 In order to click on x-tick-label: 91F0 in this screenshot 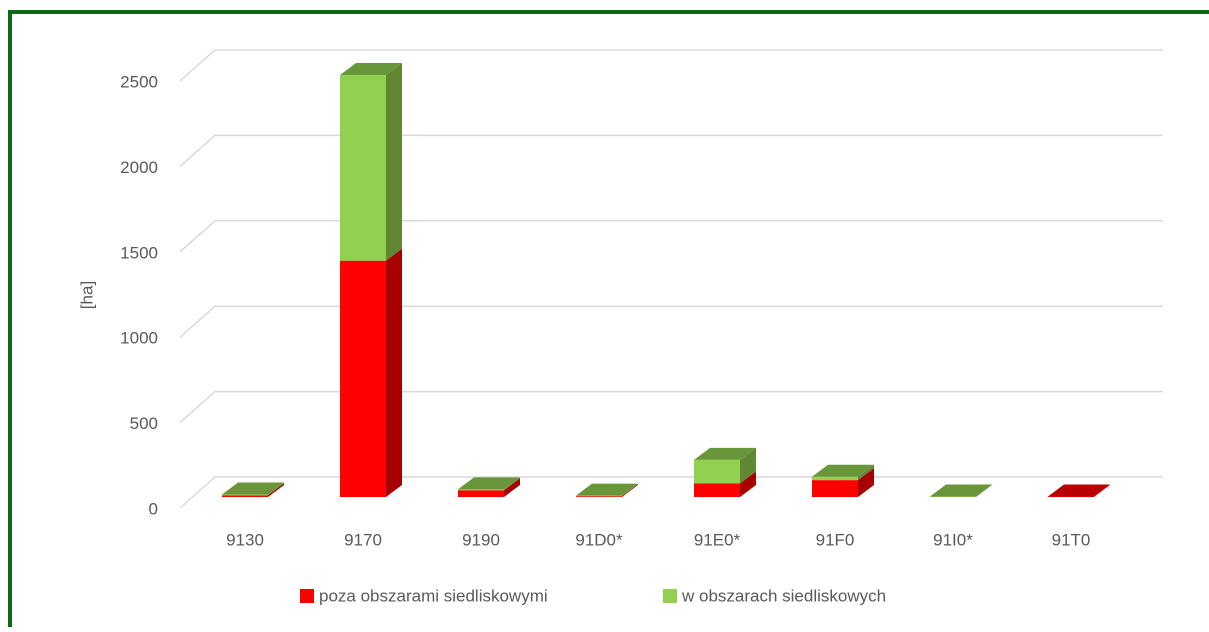, I will do `click(835, 539)`.